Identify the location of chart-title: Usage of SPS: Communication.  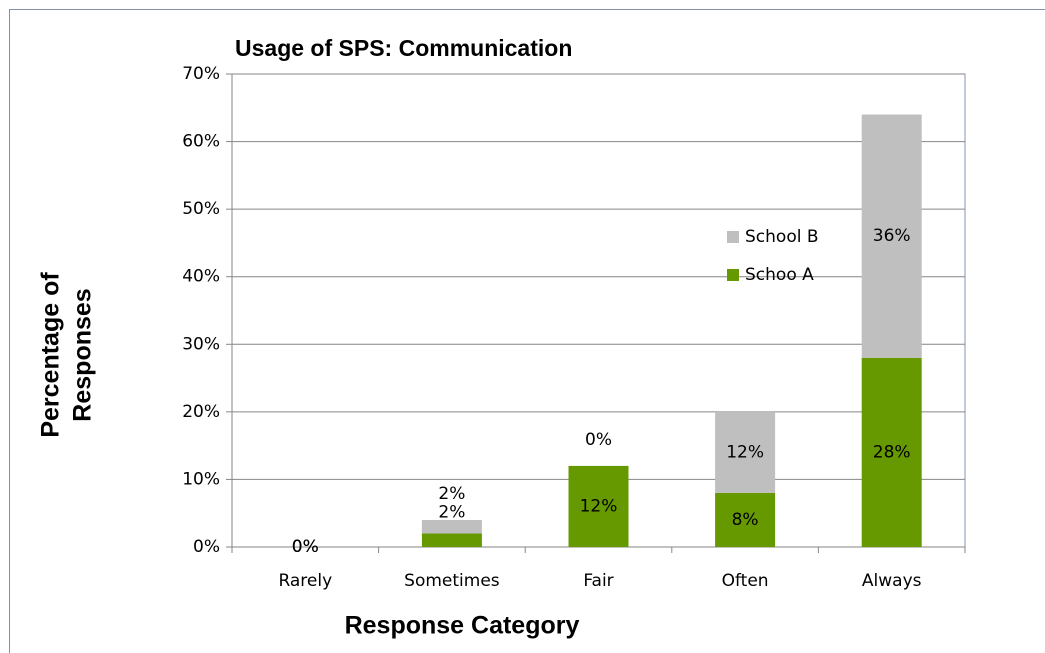
(403, 48).